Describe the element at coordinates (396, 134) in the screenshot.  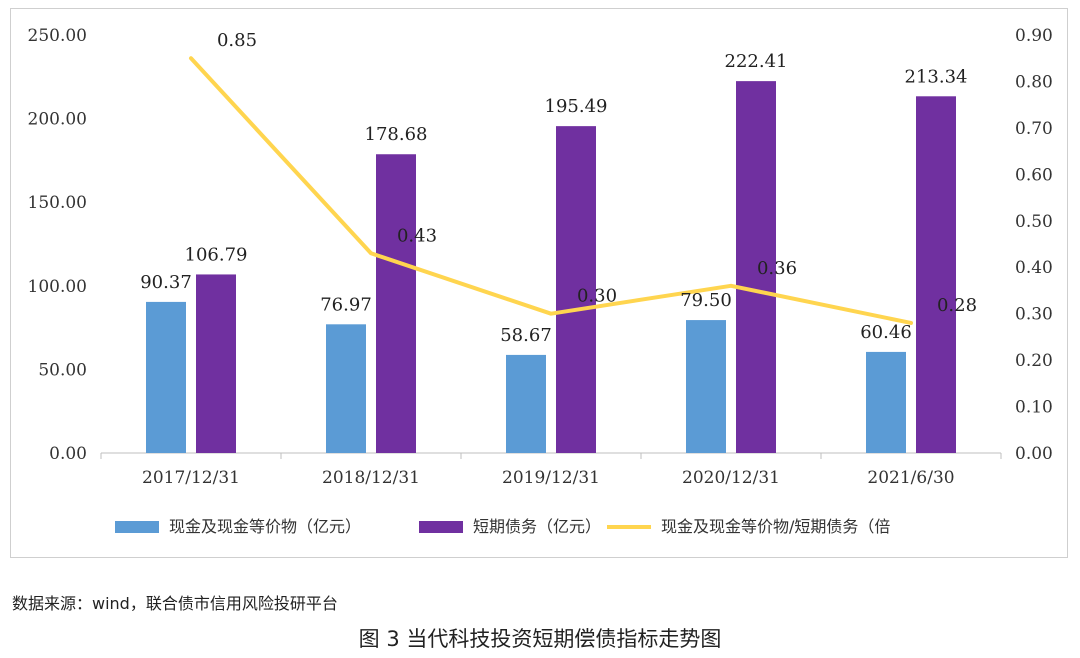
I see `bar-data-label: 178.68` at that location.